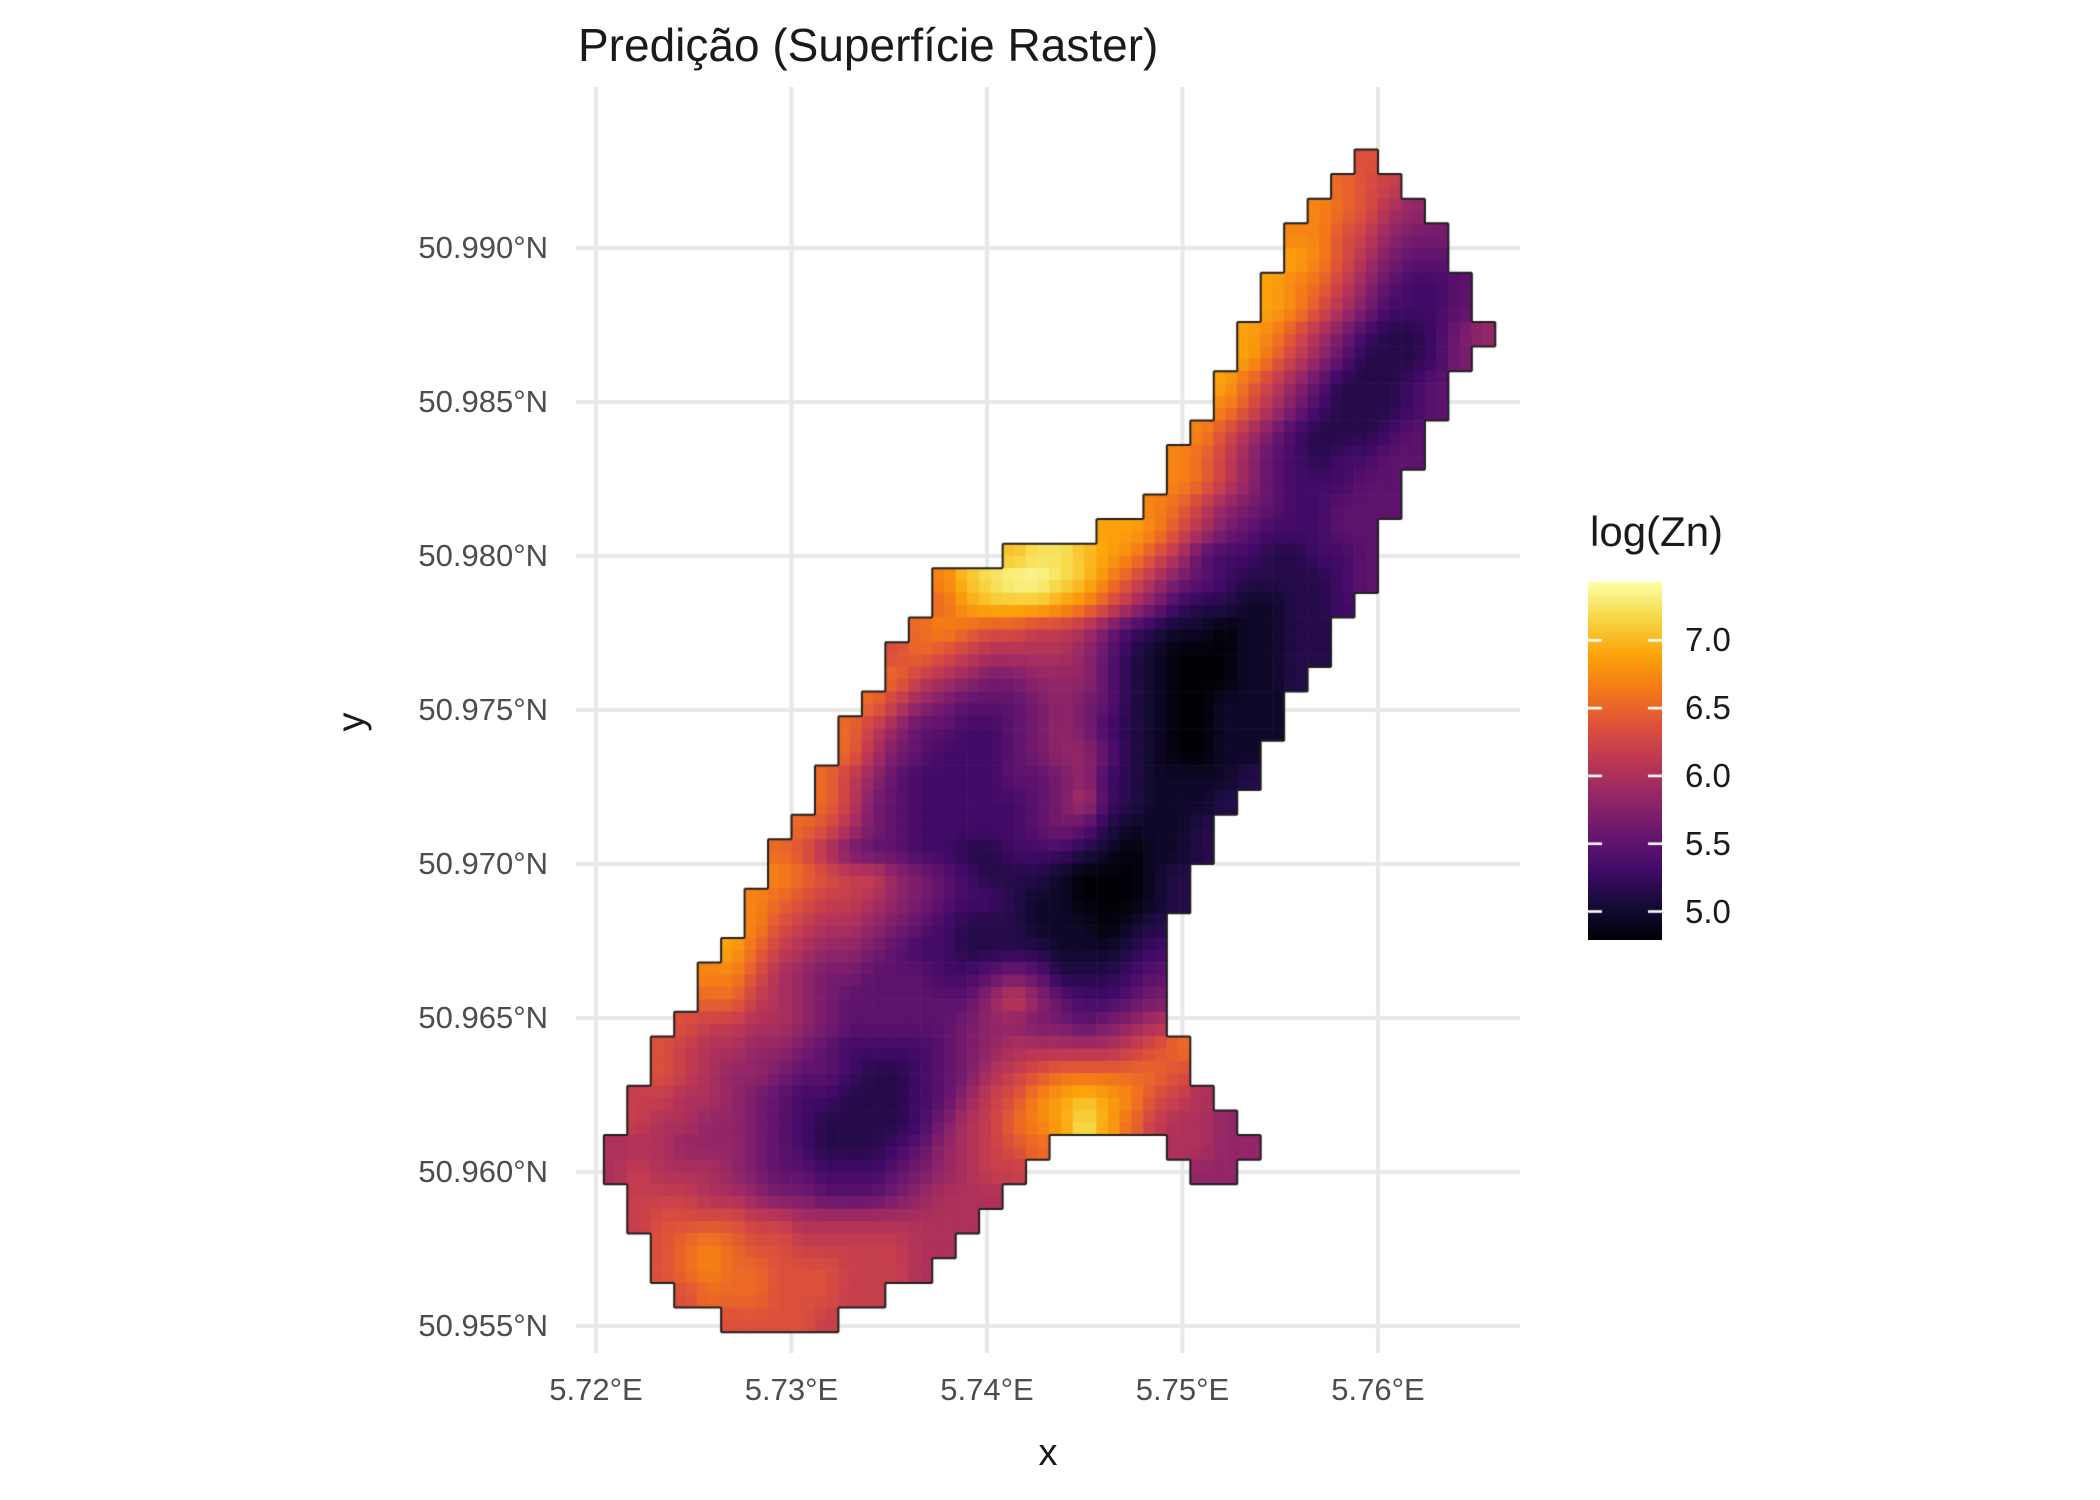 The image size is (2100, 1500). I want to click on legend-tick-label: 5.5, so click(1708, 843).